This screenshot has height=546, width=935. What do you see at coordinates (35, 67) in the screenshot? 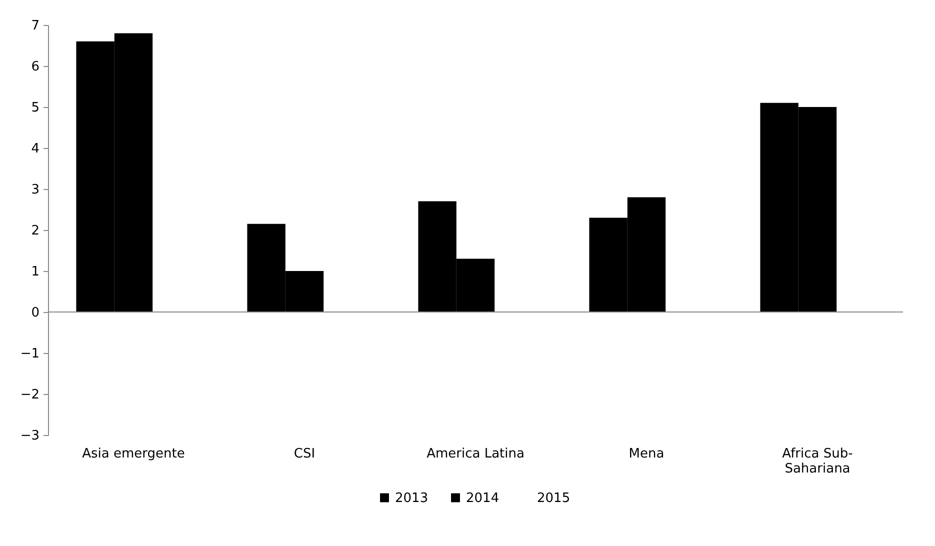
I see `y-tick-label: 6` at bounding box center [35, 67].